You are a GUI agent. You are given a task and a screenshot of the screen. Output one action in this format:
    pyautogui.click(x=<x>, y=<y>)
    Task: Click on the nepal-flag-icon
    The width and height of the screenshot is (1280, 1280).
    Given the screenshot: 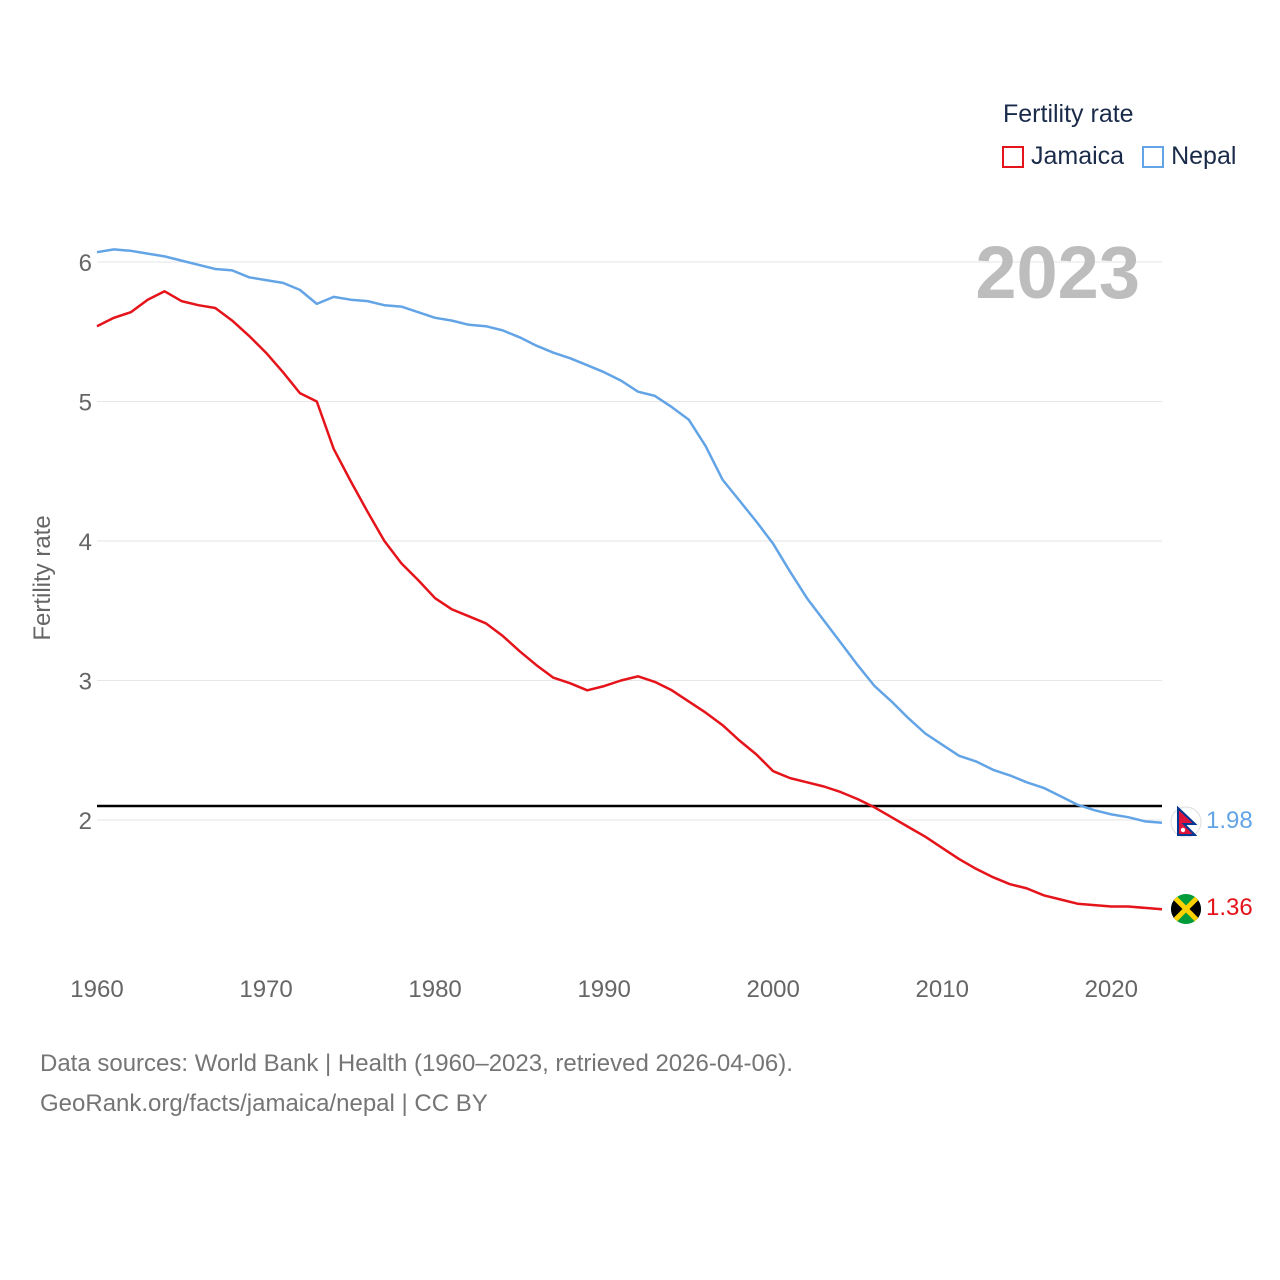 What is the action you would take?
    pyautogui.click(x=1186, y=821)
    